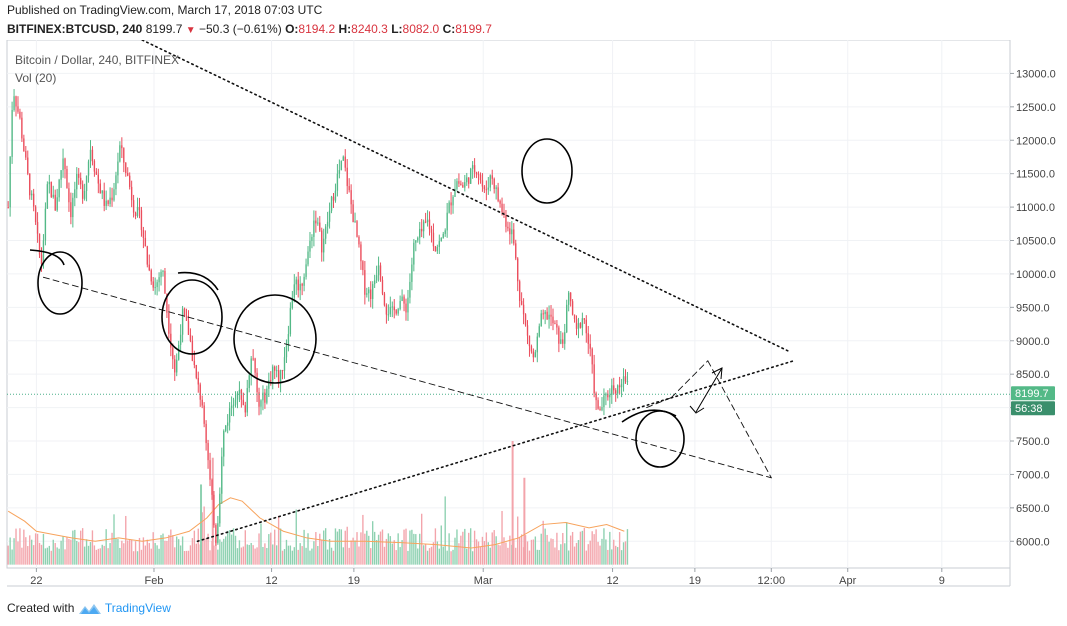  Describe the element at coordinates (1029, 409) in the screenshot. I see `time-label: 56:38` at that location.